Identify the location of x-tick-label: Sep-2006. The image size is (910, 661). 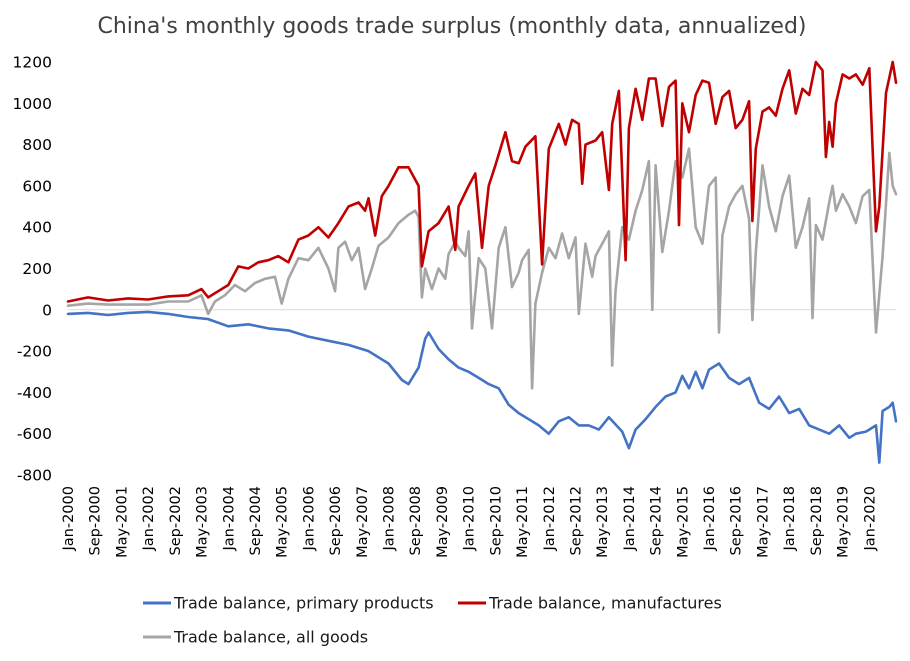
(336, 520).